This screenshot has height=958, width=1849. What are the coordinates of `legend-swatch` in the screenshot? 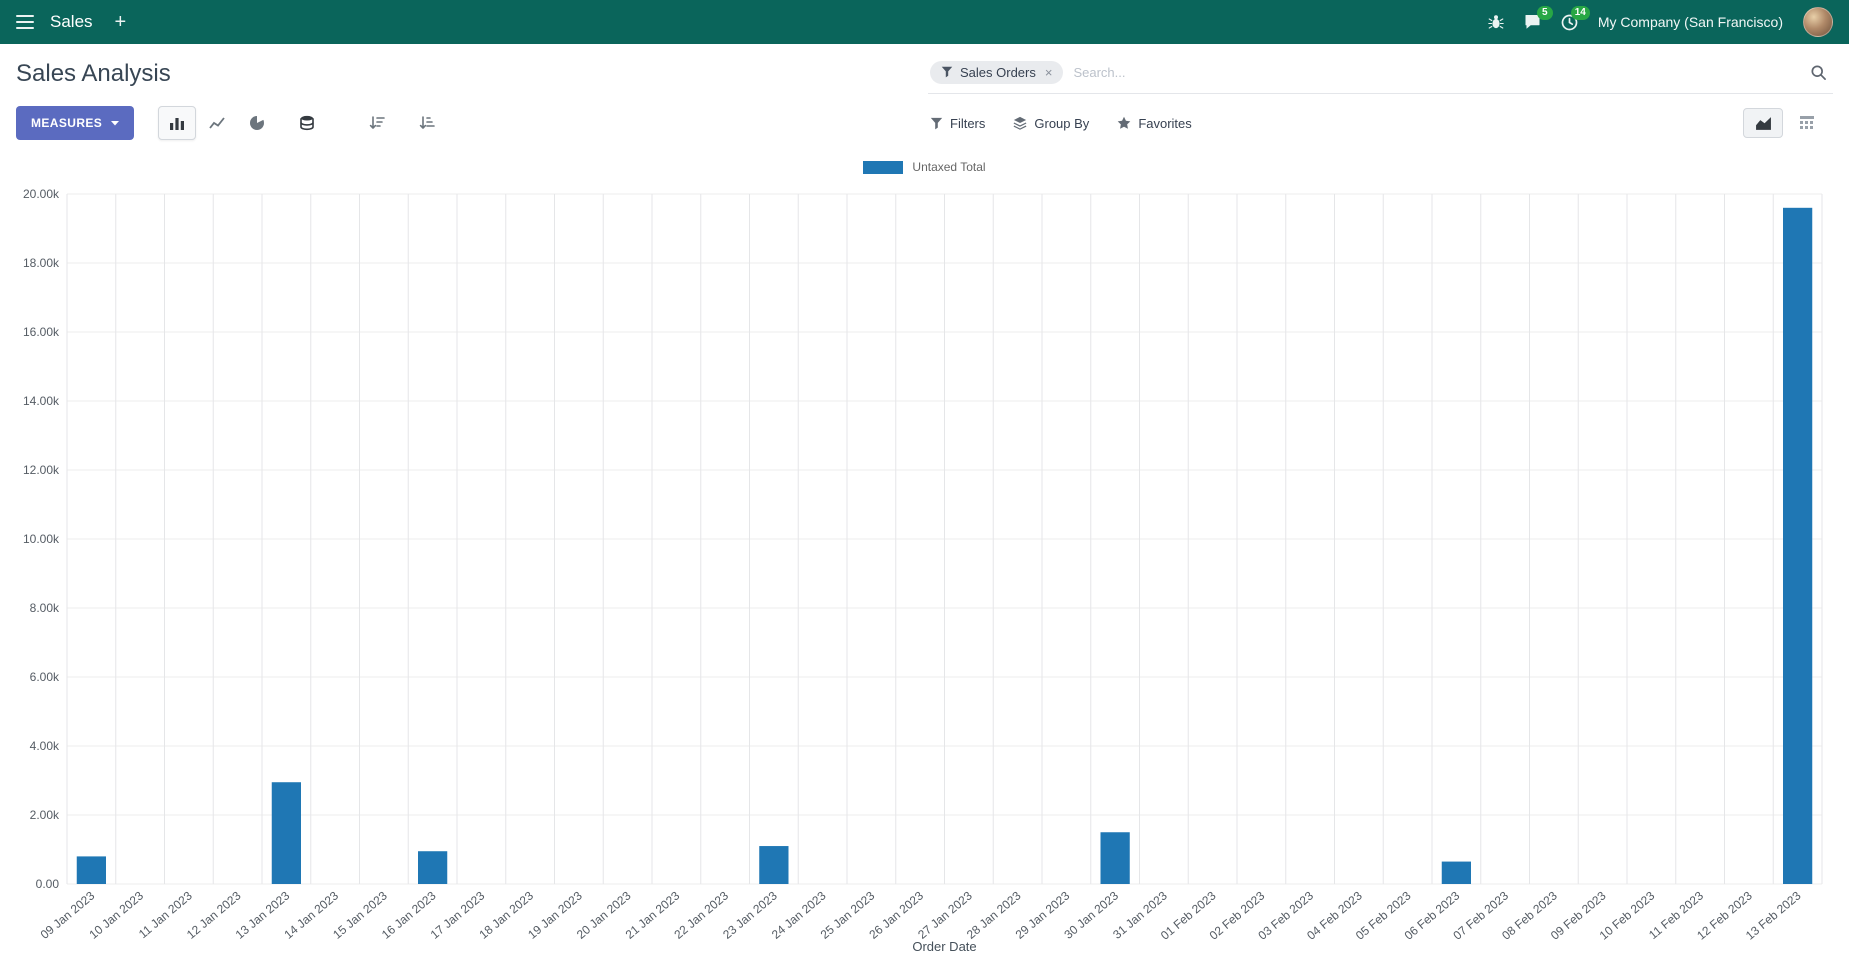 It's located at (883, 167).